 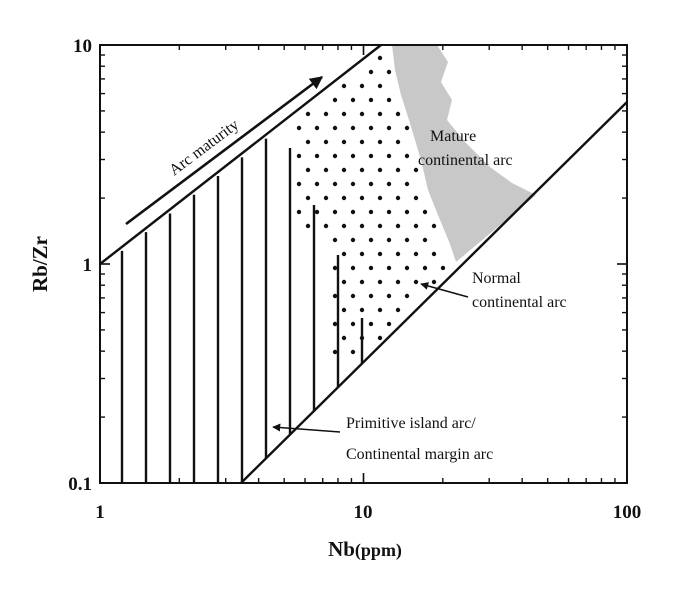 What do you see at coordinates (100, 512) in the screenshot?
I see `x-tick-1: 1` at bounding box center [100, 512].